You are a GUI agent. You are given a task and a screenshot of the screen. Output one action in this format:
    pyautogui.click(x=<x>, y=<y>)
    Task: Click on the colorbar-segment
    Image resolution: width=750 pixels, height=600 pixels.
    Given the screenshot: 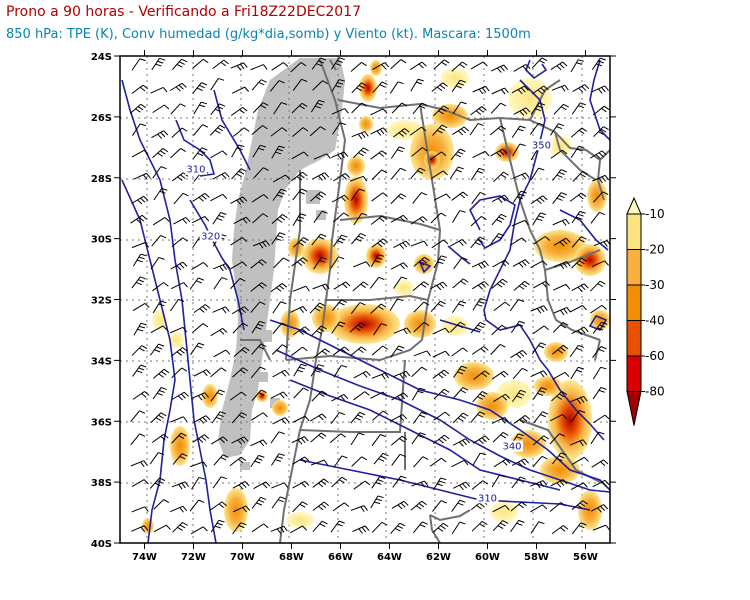 What is the action you would take?
    pyautogui.click(x=634, y=302)
    